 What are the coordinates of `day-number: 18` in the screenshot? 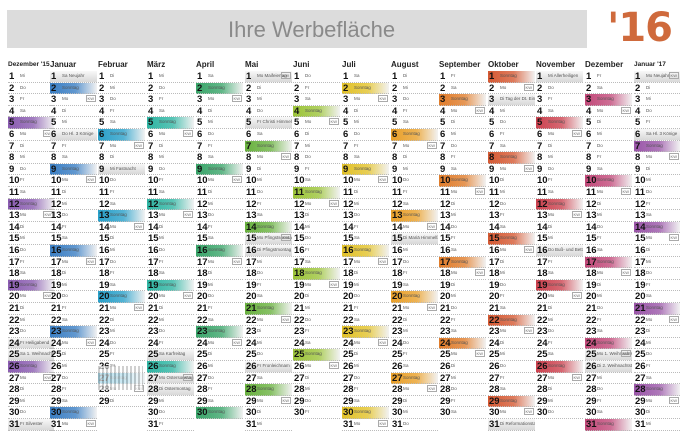 It's located at (104, 274).